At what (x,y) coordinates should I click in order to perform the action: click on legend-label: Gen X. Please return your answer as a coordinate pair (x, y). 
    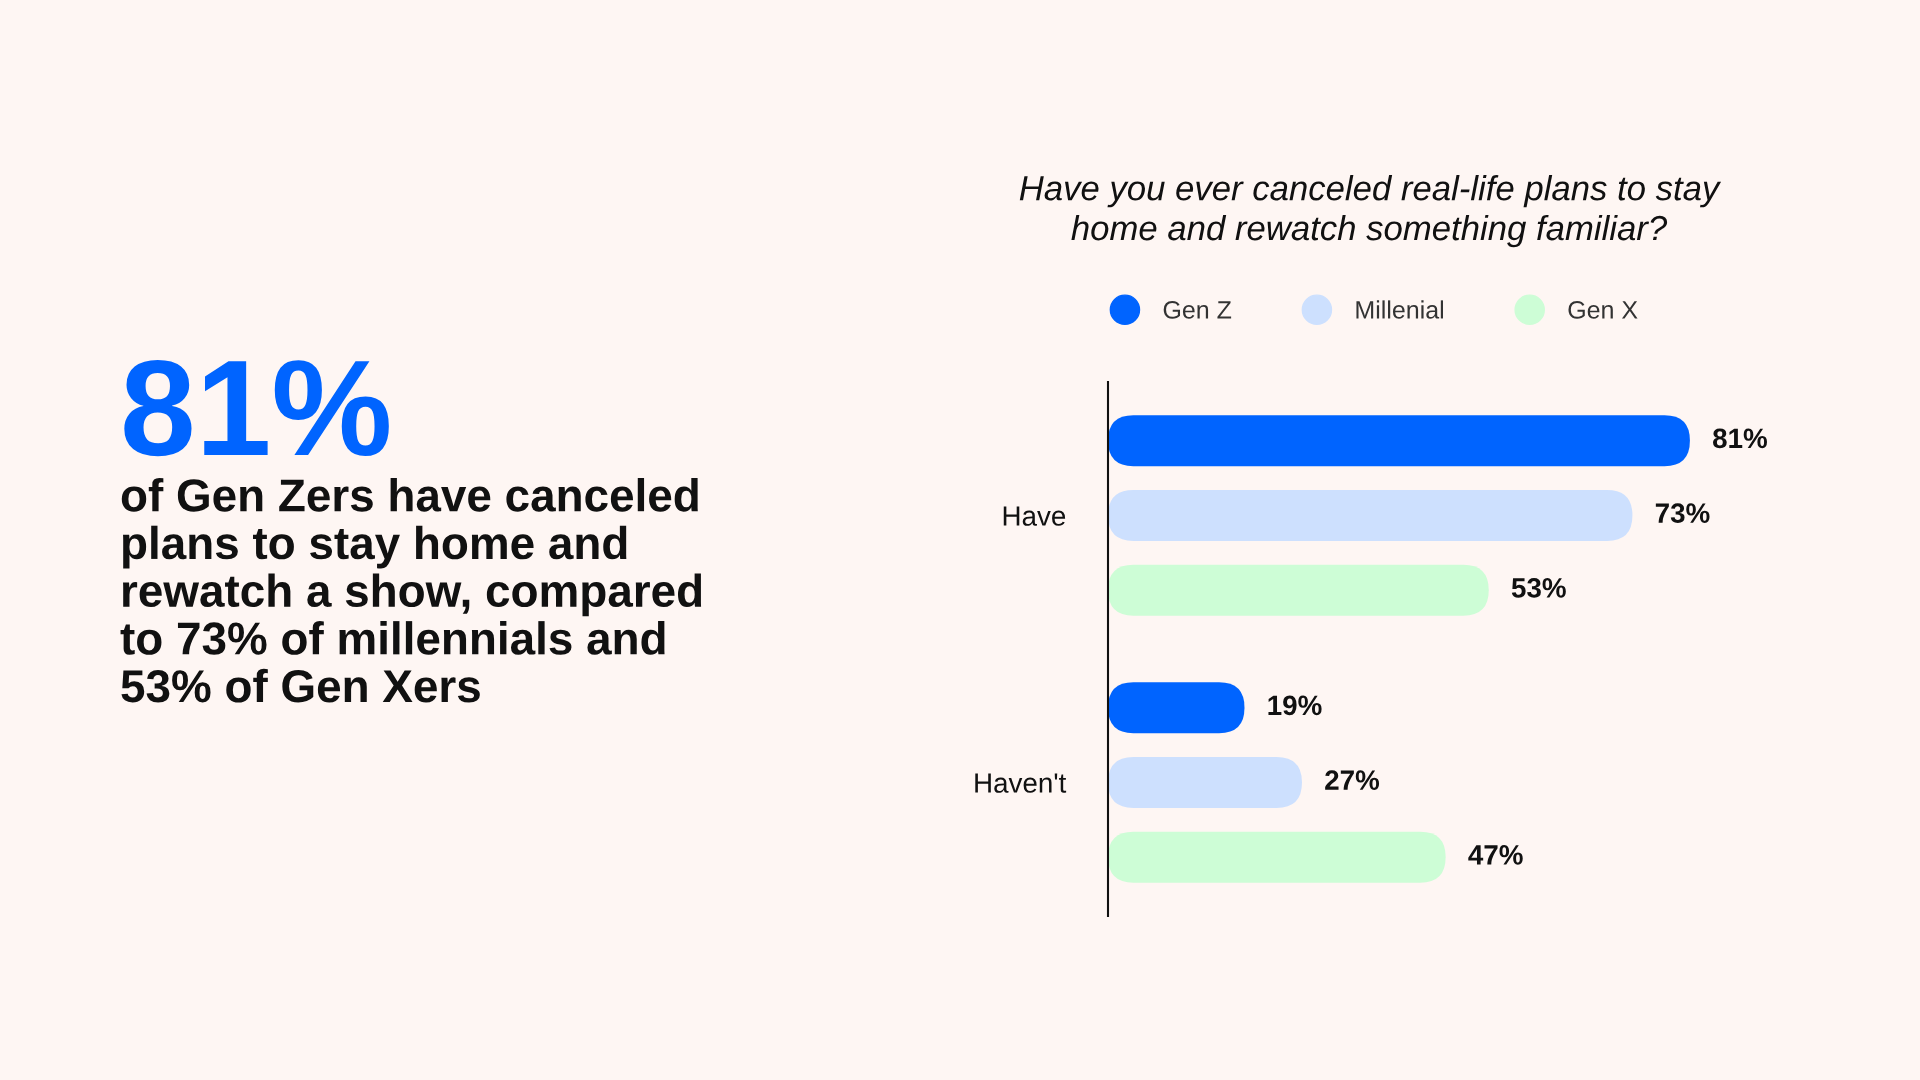
    Looking at the image, I should click on (1603, 310).